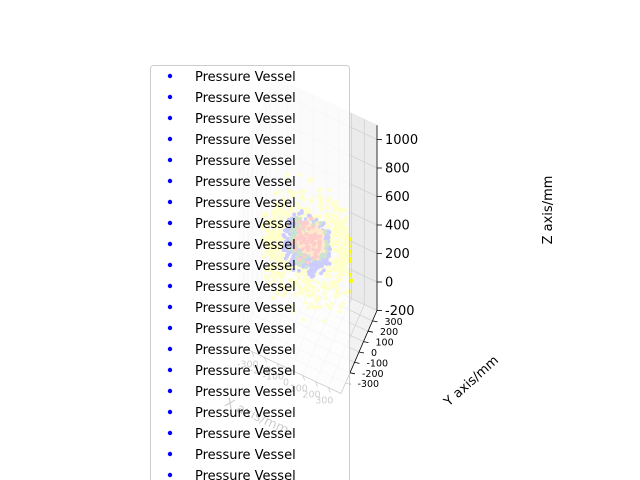  What do you see at coordinates (401, 140) in the screenshot?
I see `z-tick-label: 1000` at bounding box center [401, 140].